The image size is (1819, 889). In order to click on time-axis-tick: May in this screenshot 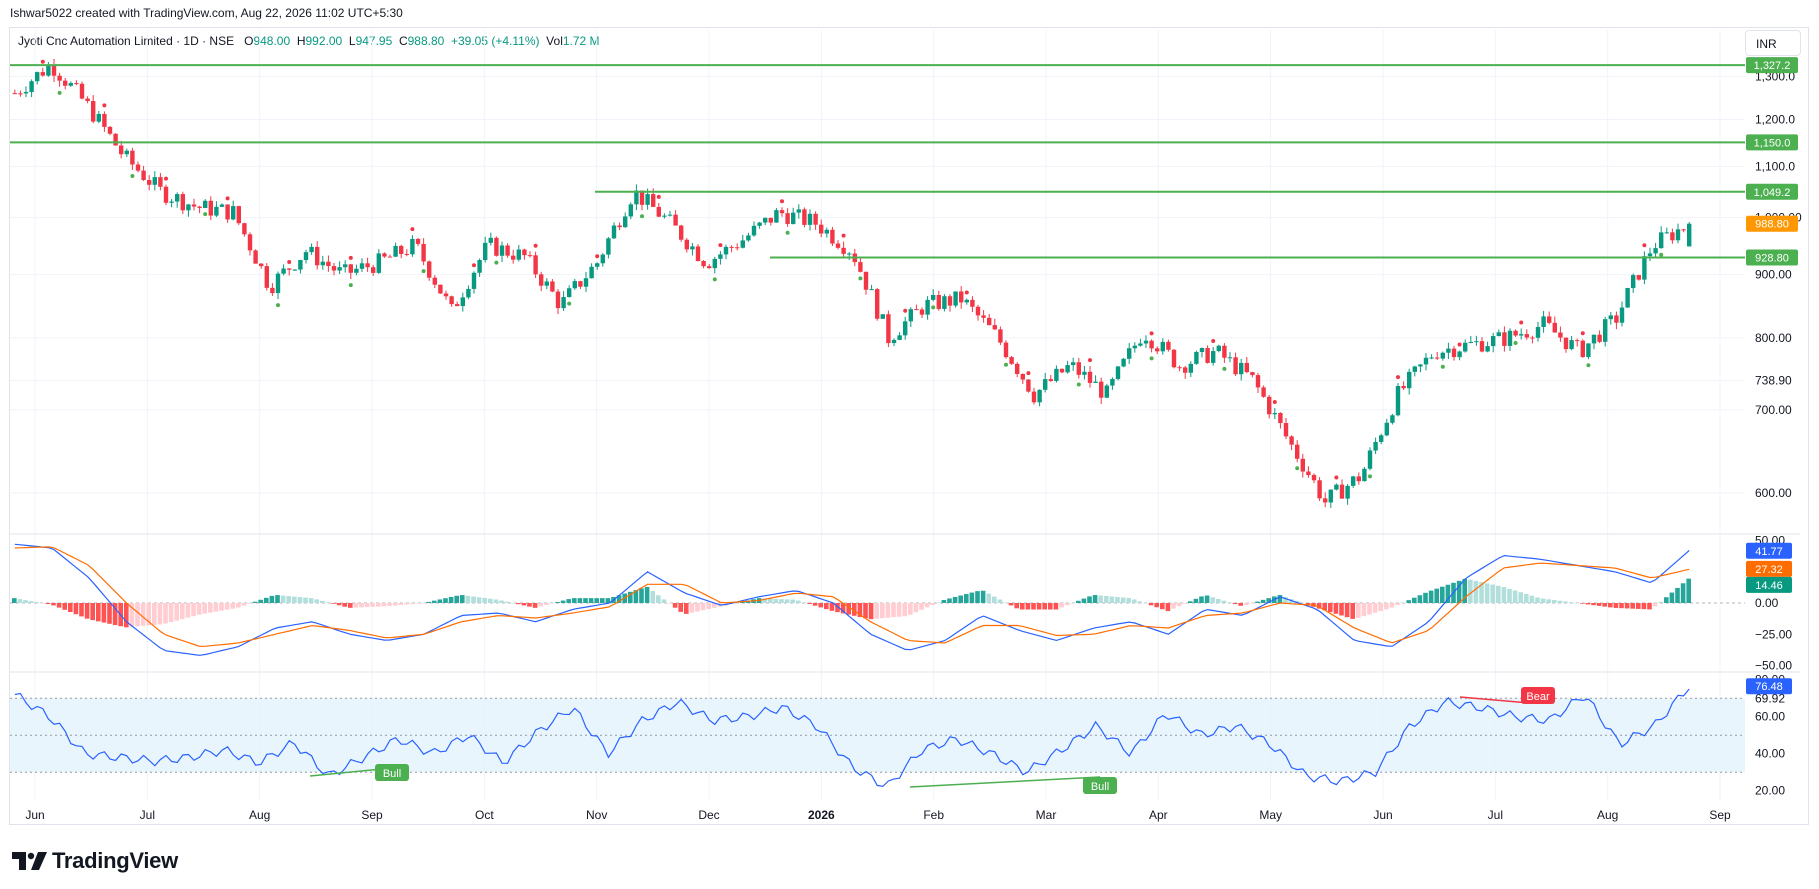, I will do `click(1270, 815)`.